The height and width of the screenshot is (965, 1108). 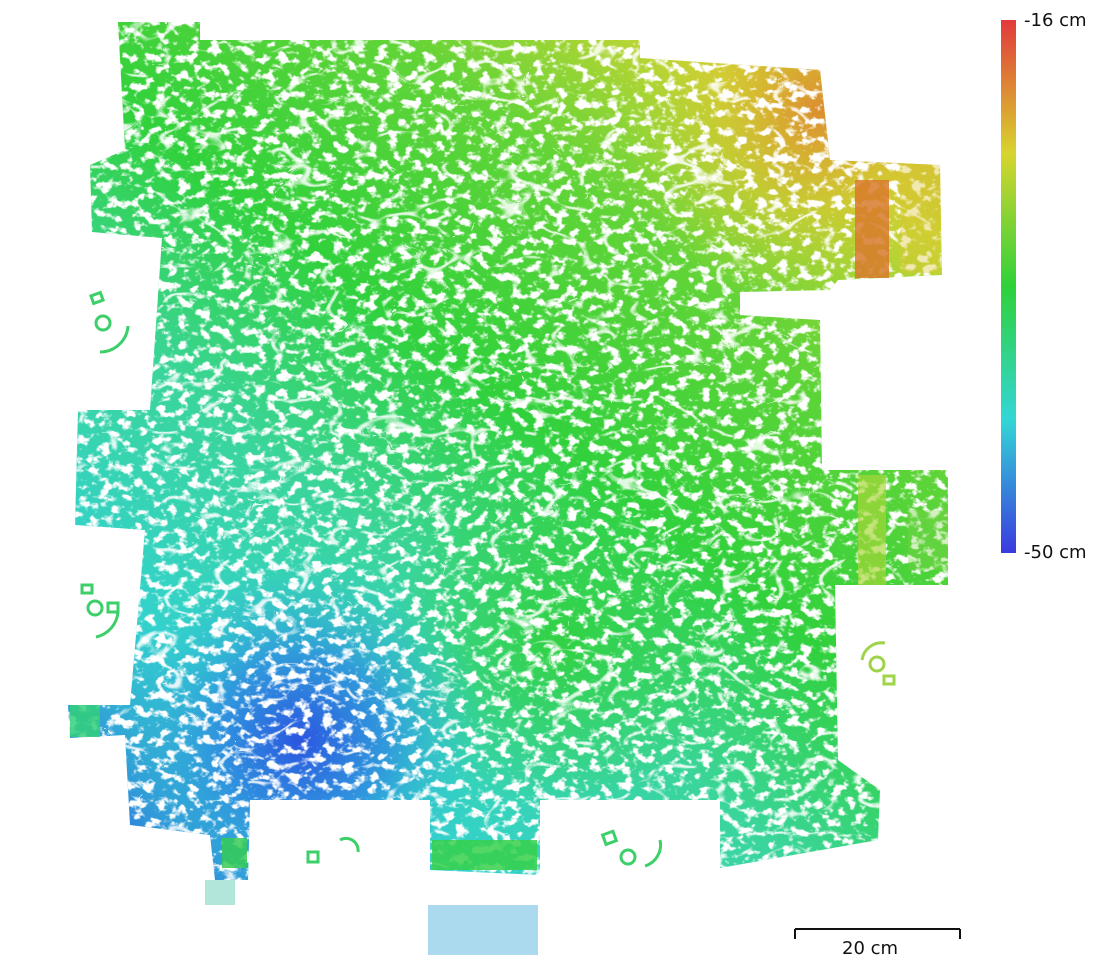 What do you see at coordinates (333, 850) in the screenshot?
I see `fiducial-marker-bottom-left` at bounding box center [333, 850].